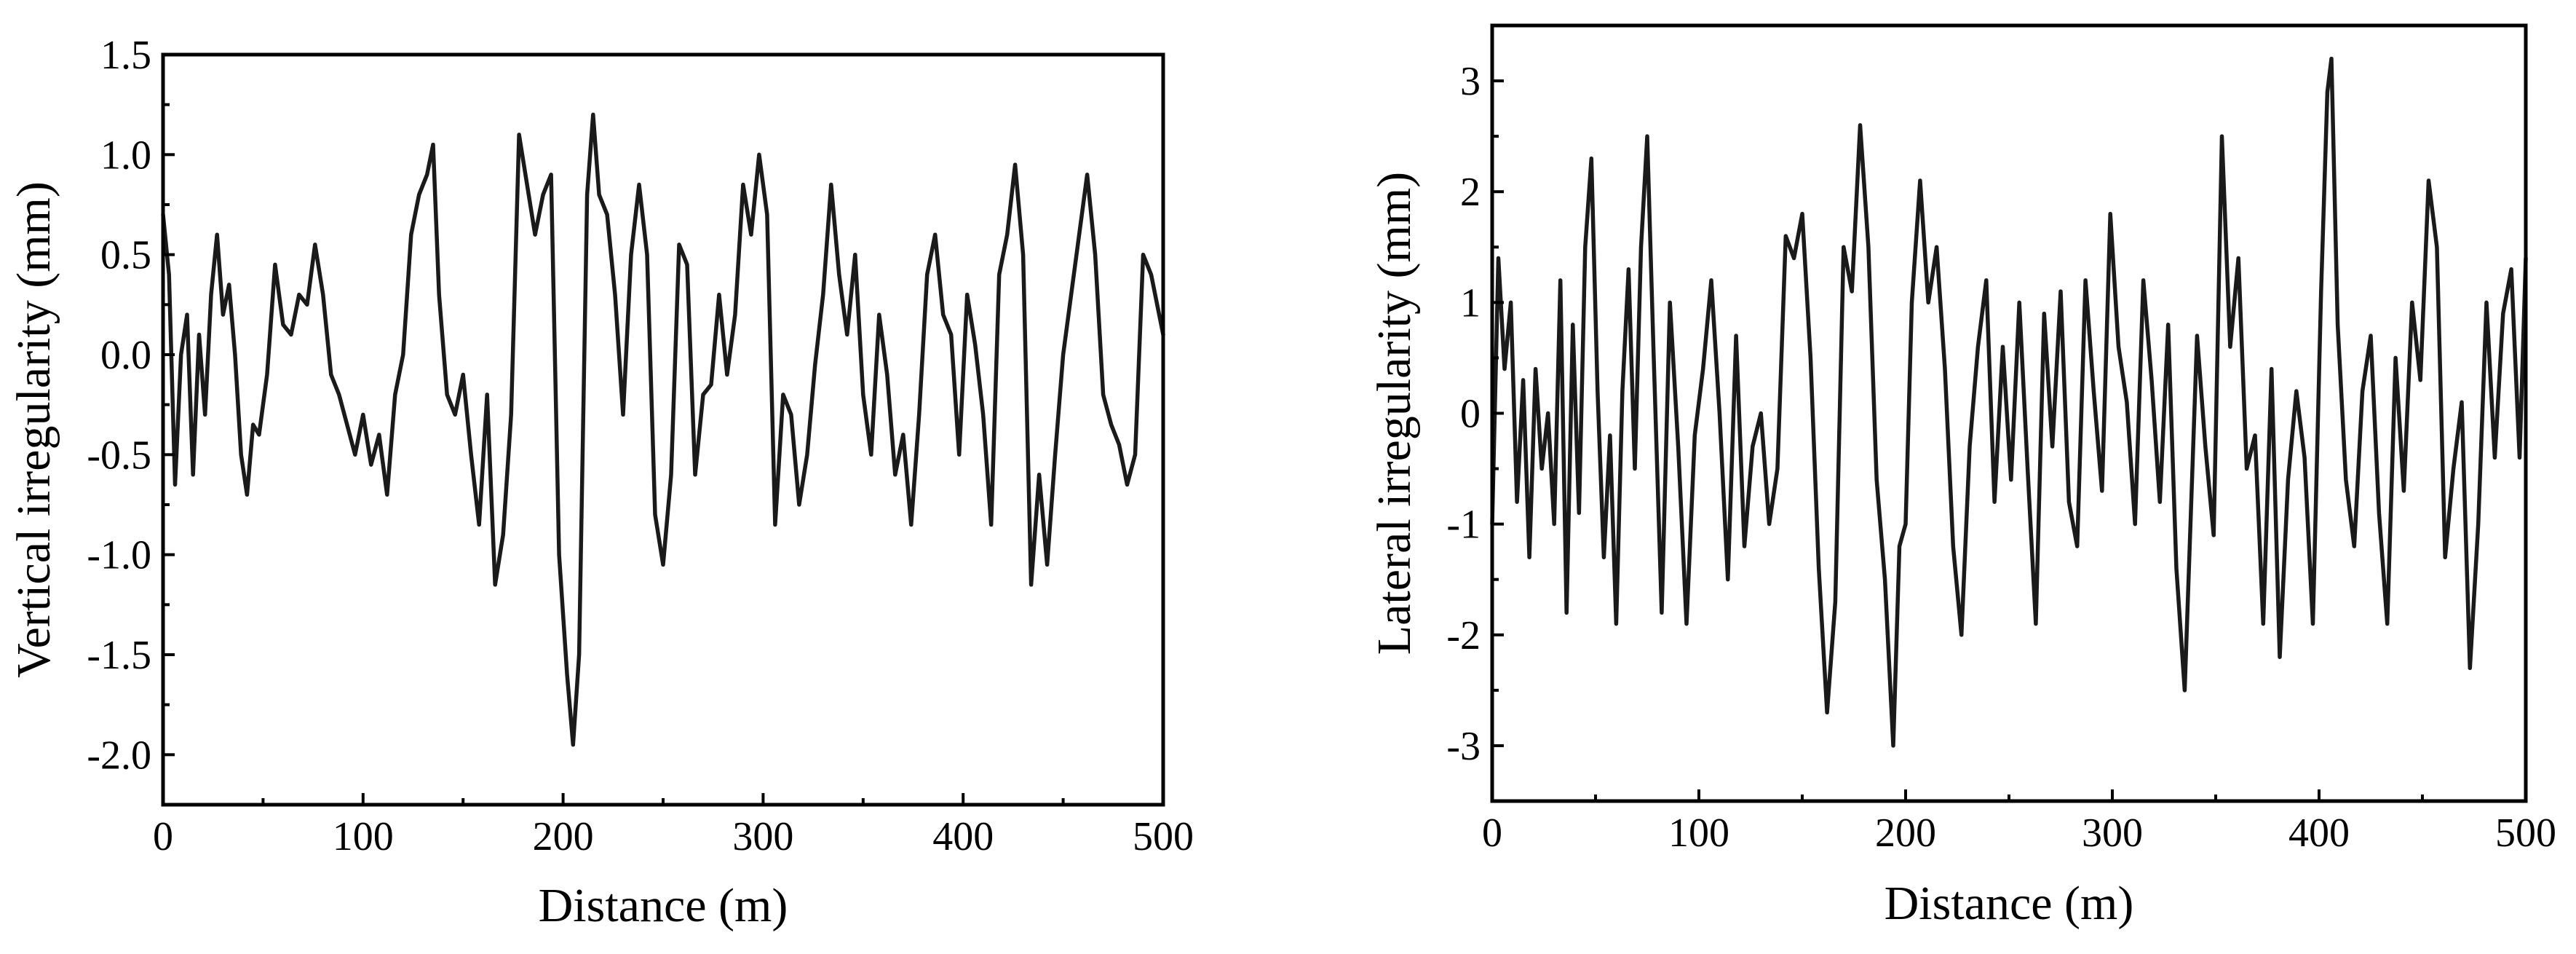  I want to click on vertical-x-tick-label: 100, so click(363, 837).